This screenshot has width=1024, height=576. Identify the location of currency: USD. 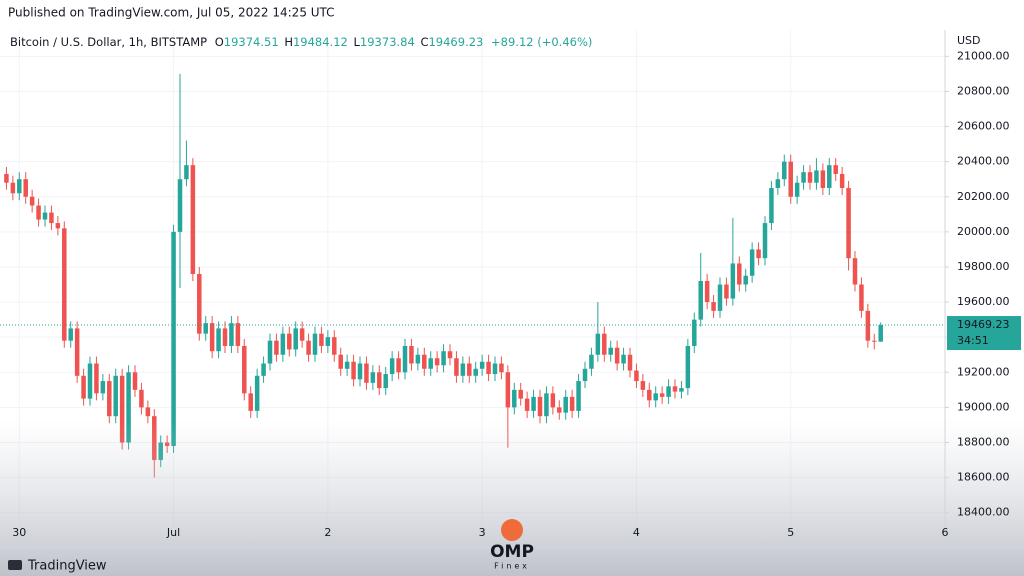
(969, 40).